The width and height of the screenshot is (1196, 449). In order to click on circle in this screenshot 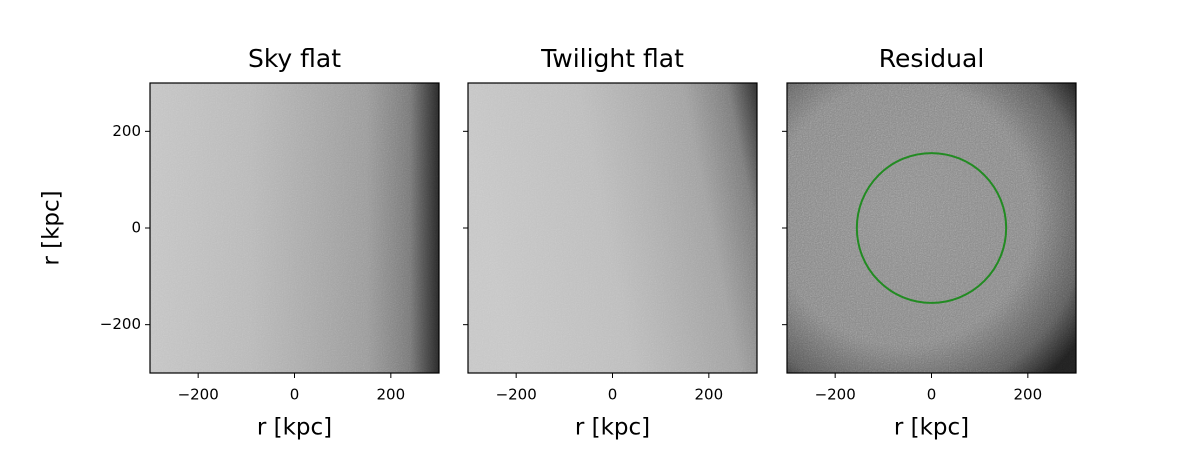, I will do `click(931, 228)`.